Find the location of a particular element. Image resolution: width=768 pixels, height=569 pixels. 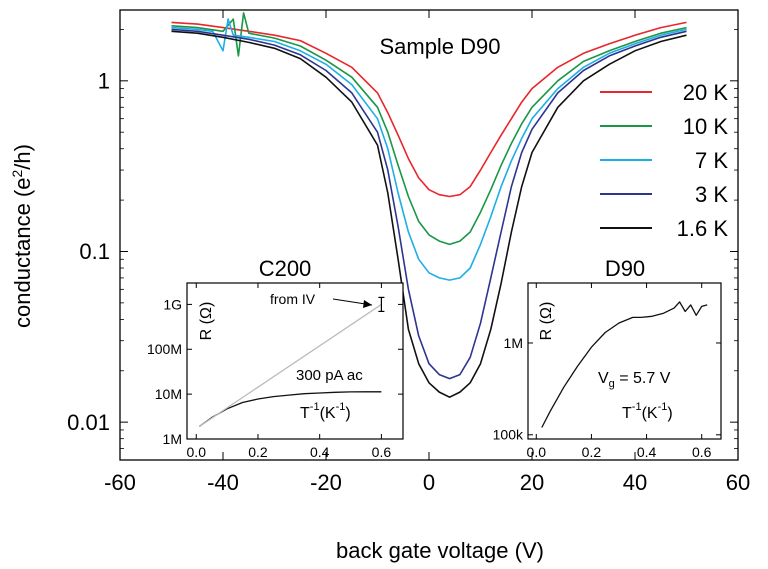

main-x-tick-label: 20 is located at coordinates (532, 482).